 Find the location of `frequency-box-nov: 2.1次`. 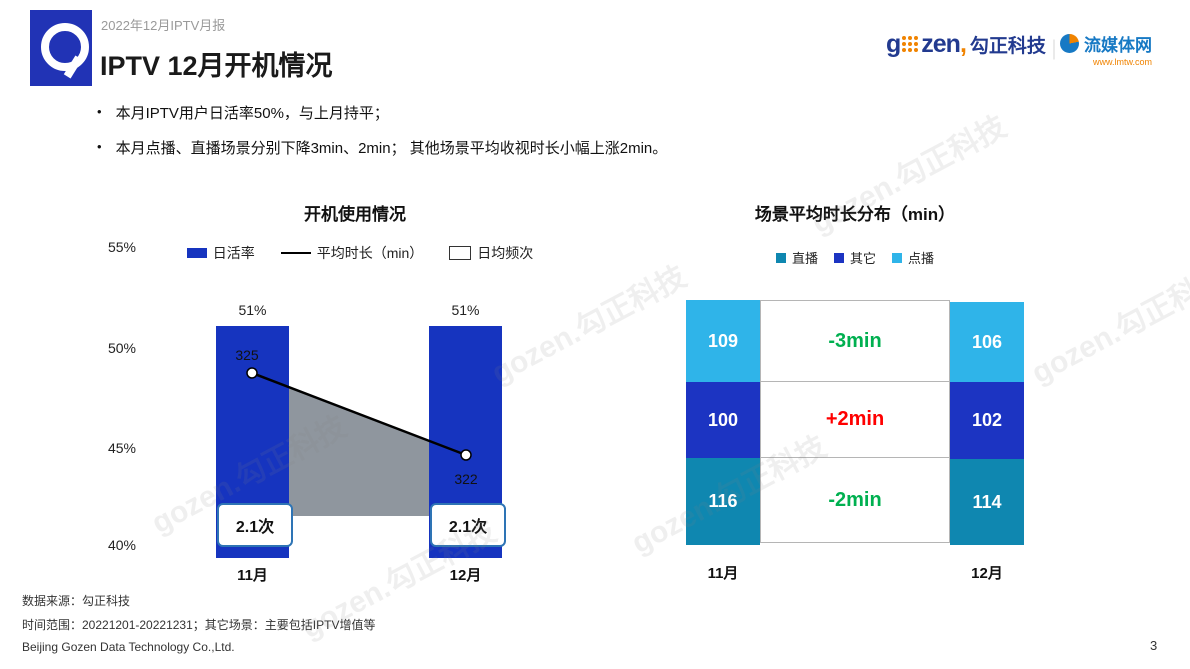

frequency-box-nov: 2.1次 is located at coordinates (255, 525).